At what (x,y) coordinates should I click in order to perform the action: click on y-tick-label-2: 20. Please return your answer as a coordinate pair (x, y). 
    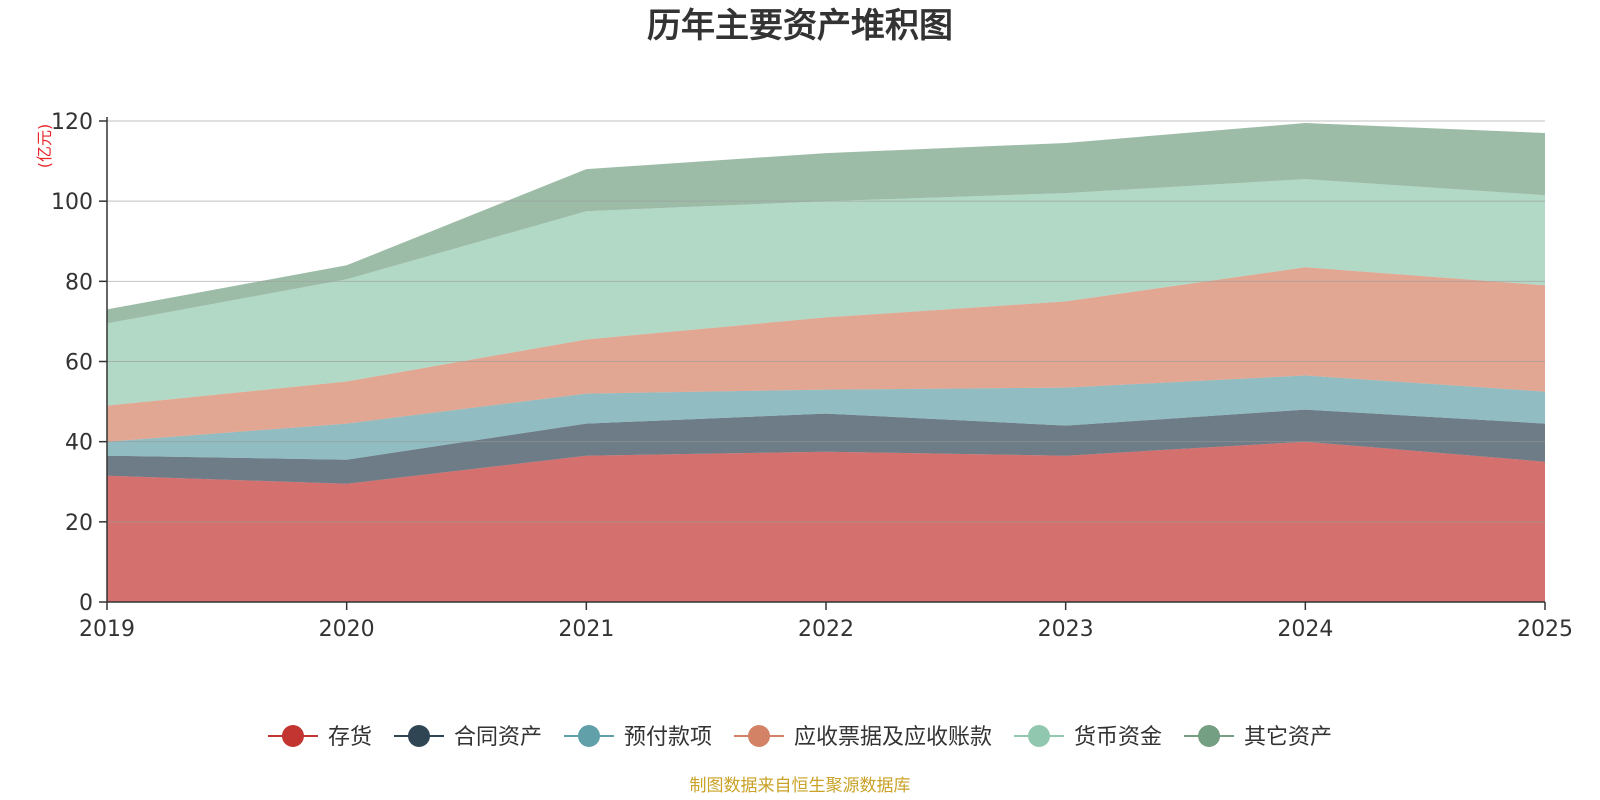
    Looking at the image, I should click on (79, 523).